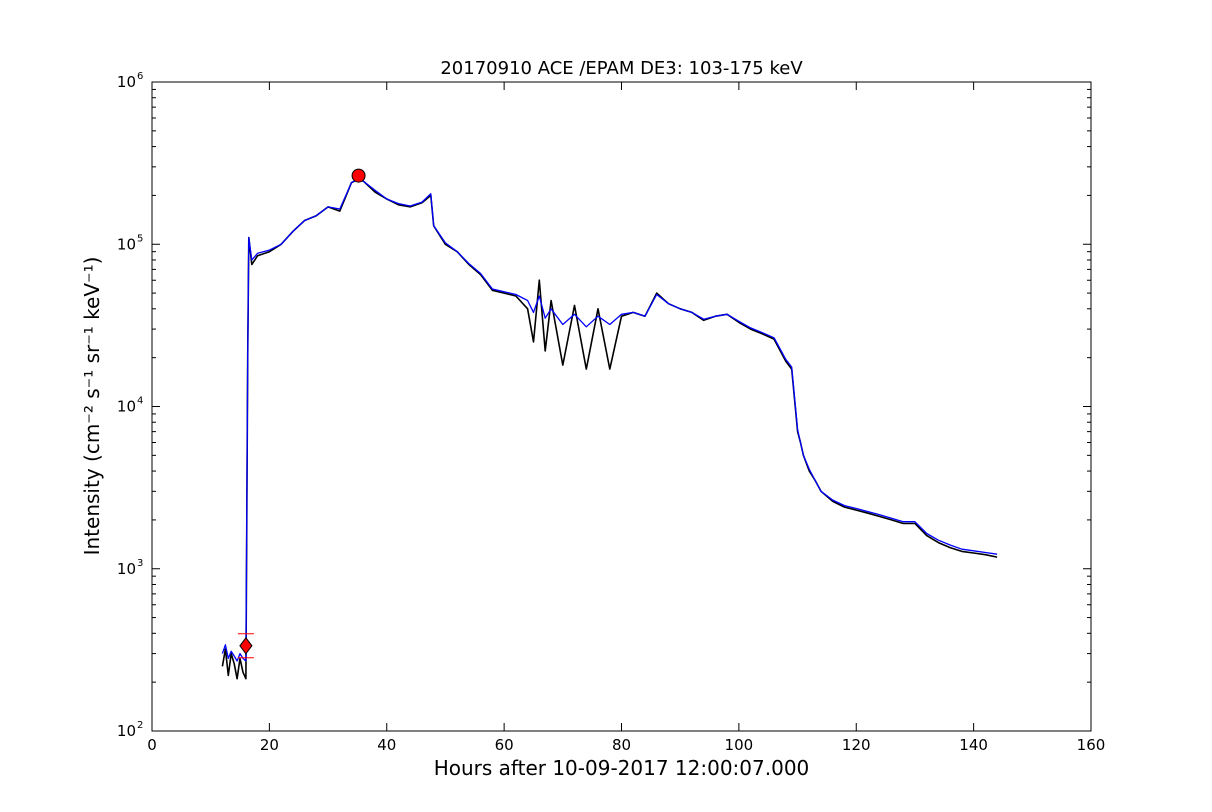 The image size is (1212, 812). Describe the element at coordinates (621, 68) in the screenshot. I see `chart-title: 20170910 ACE /EPAM DE3: 103-175 keV` at that location.